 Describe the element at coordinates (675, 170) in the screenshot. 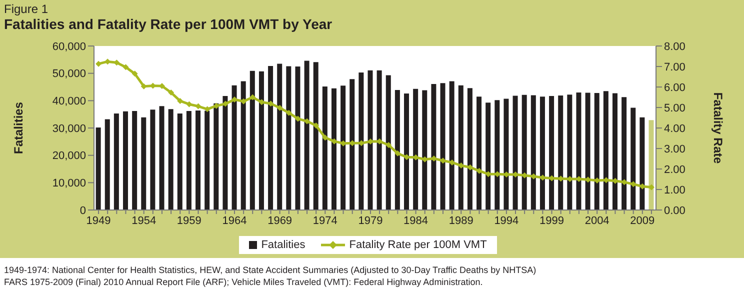

I see `y2-tick-label: 2.00` at that location.